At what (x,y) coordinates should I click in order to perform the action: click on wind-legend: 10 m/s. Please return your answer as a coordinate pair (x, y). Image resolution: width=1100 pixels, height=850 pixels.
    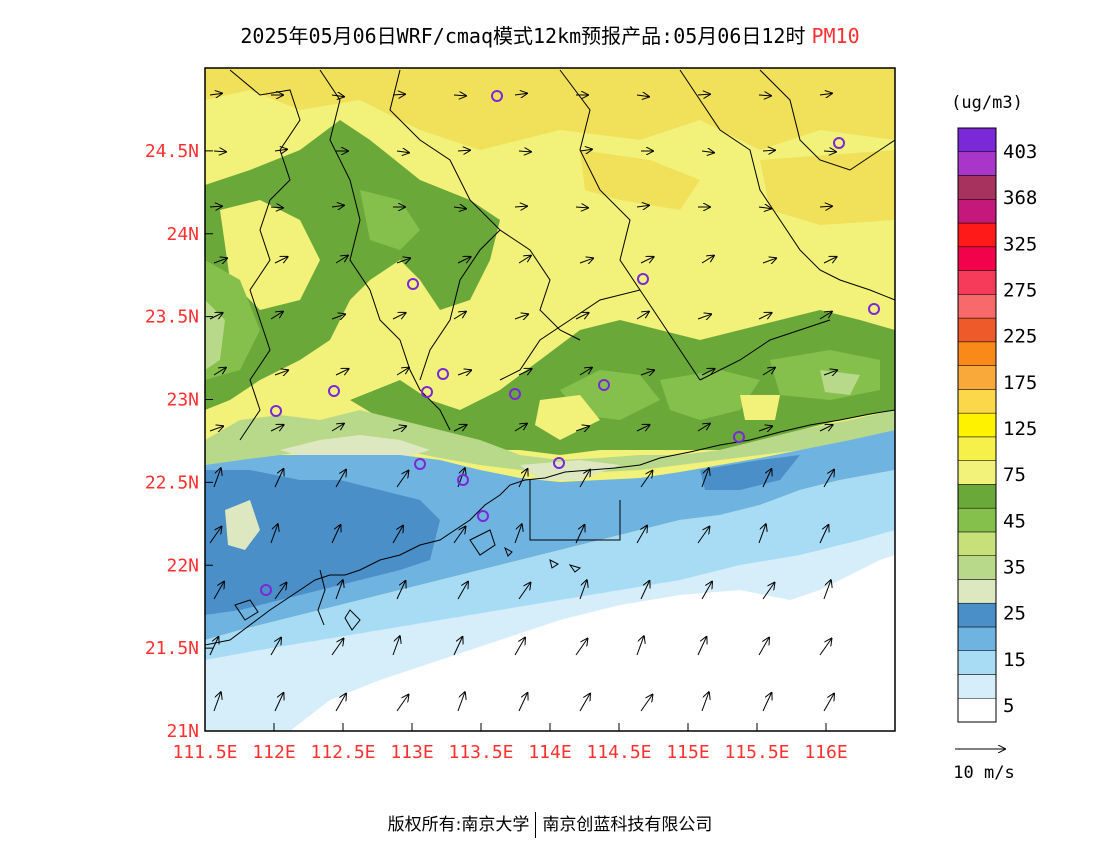
    Looking at the image, I should click on (984, 766).